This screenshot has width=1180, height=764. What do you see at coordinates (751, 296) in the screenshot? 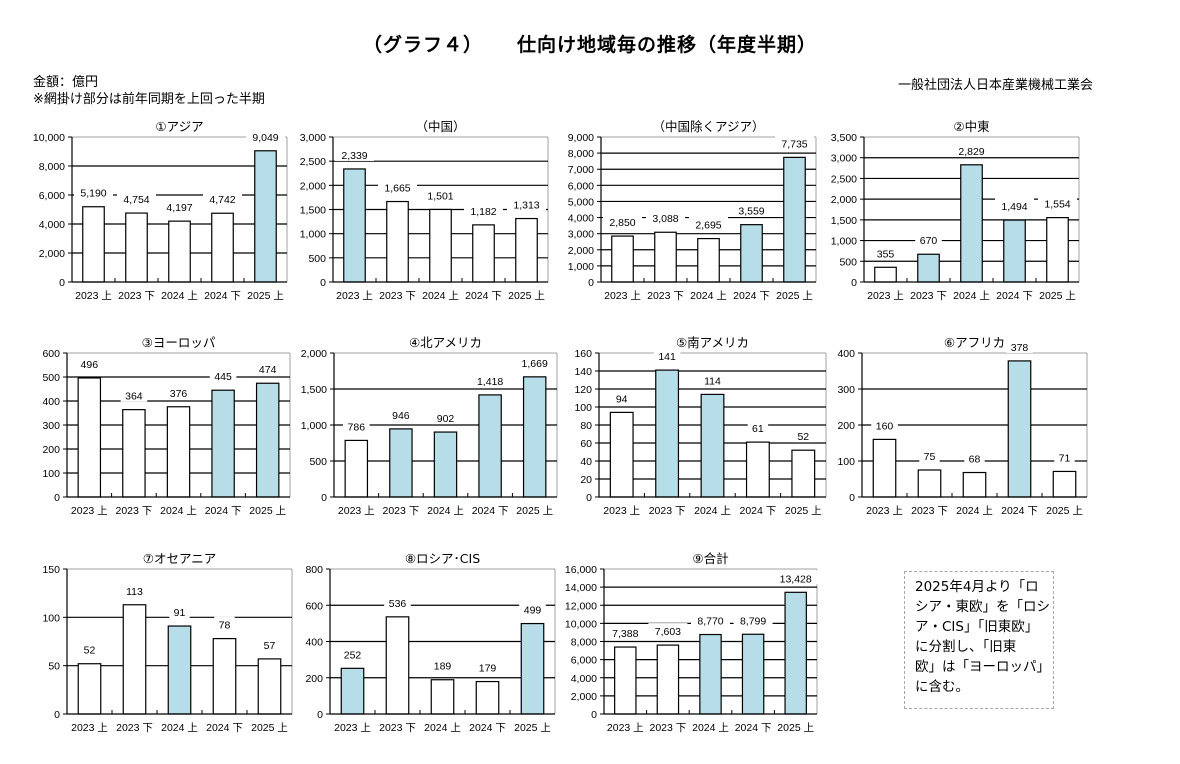
I see `x-tick-label: 2024 下` at bounding box center [751, 296].